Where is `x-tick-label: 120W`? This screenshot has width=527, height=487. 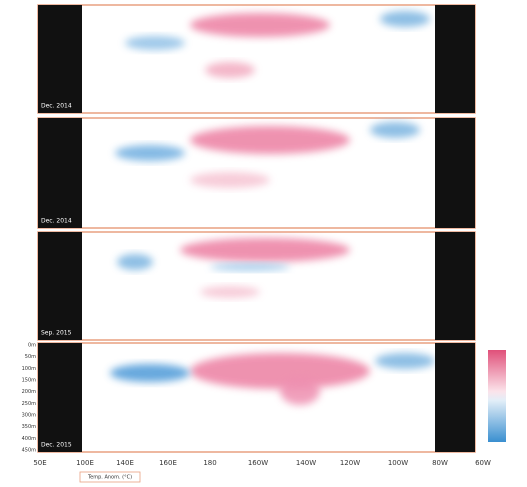 x-tick-label: 120W is located at coordinates (350, 463).